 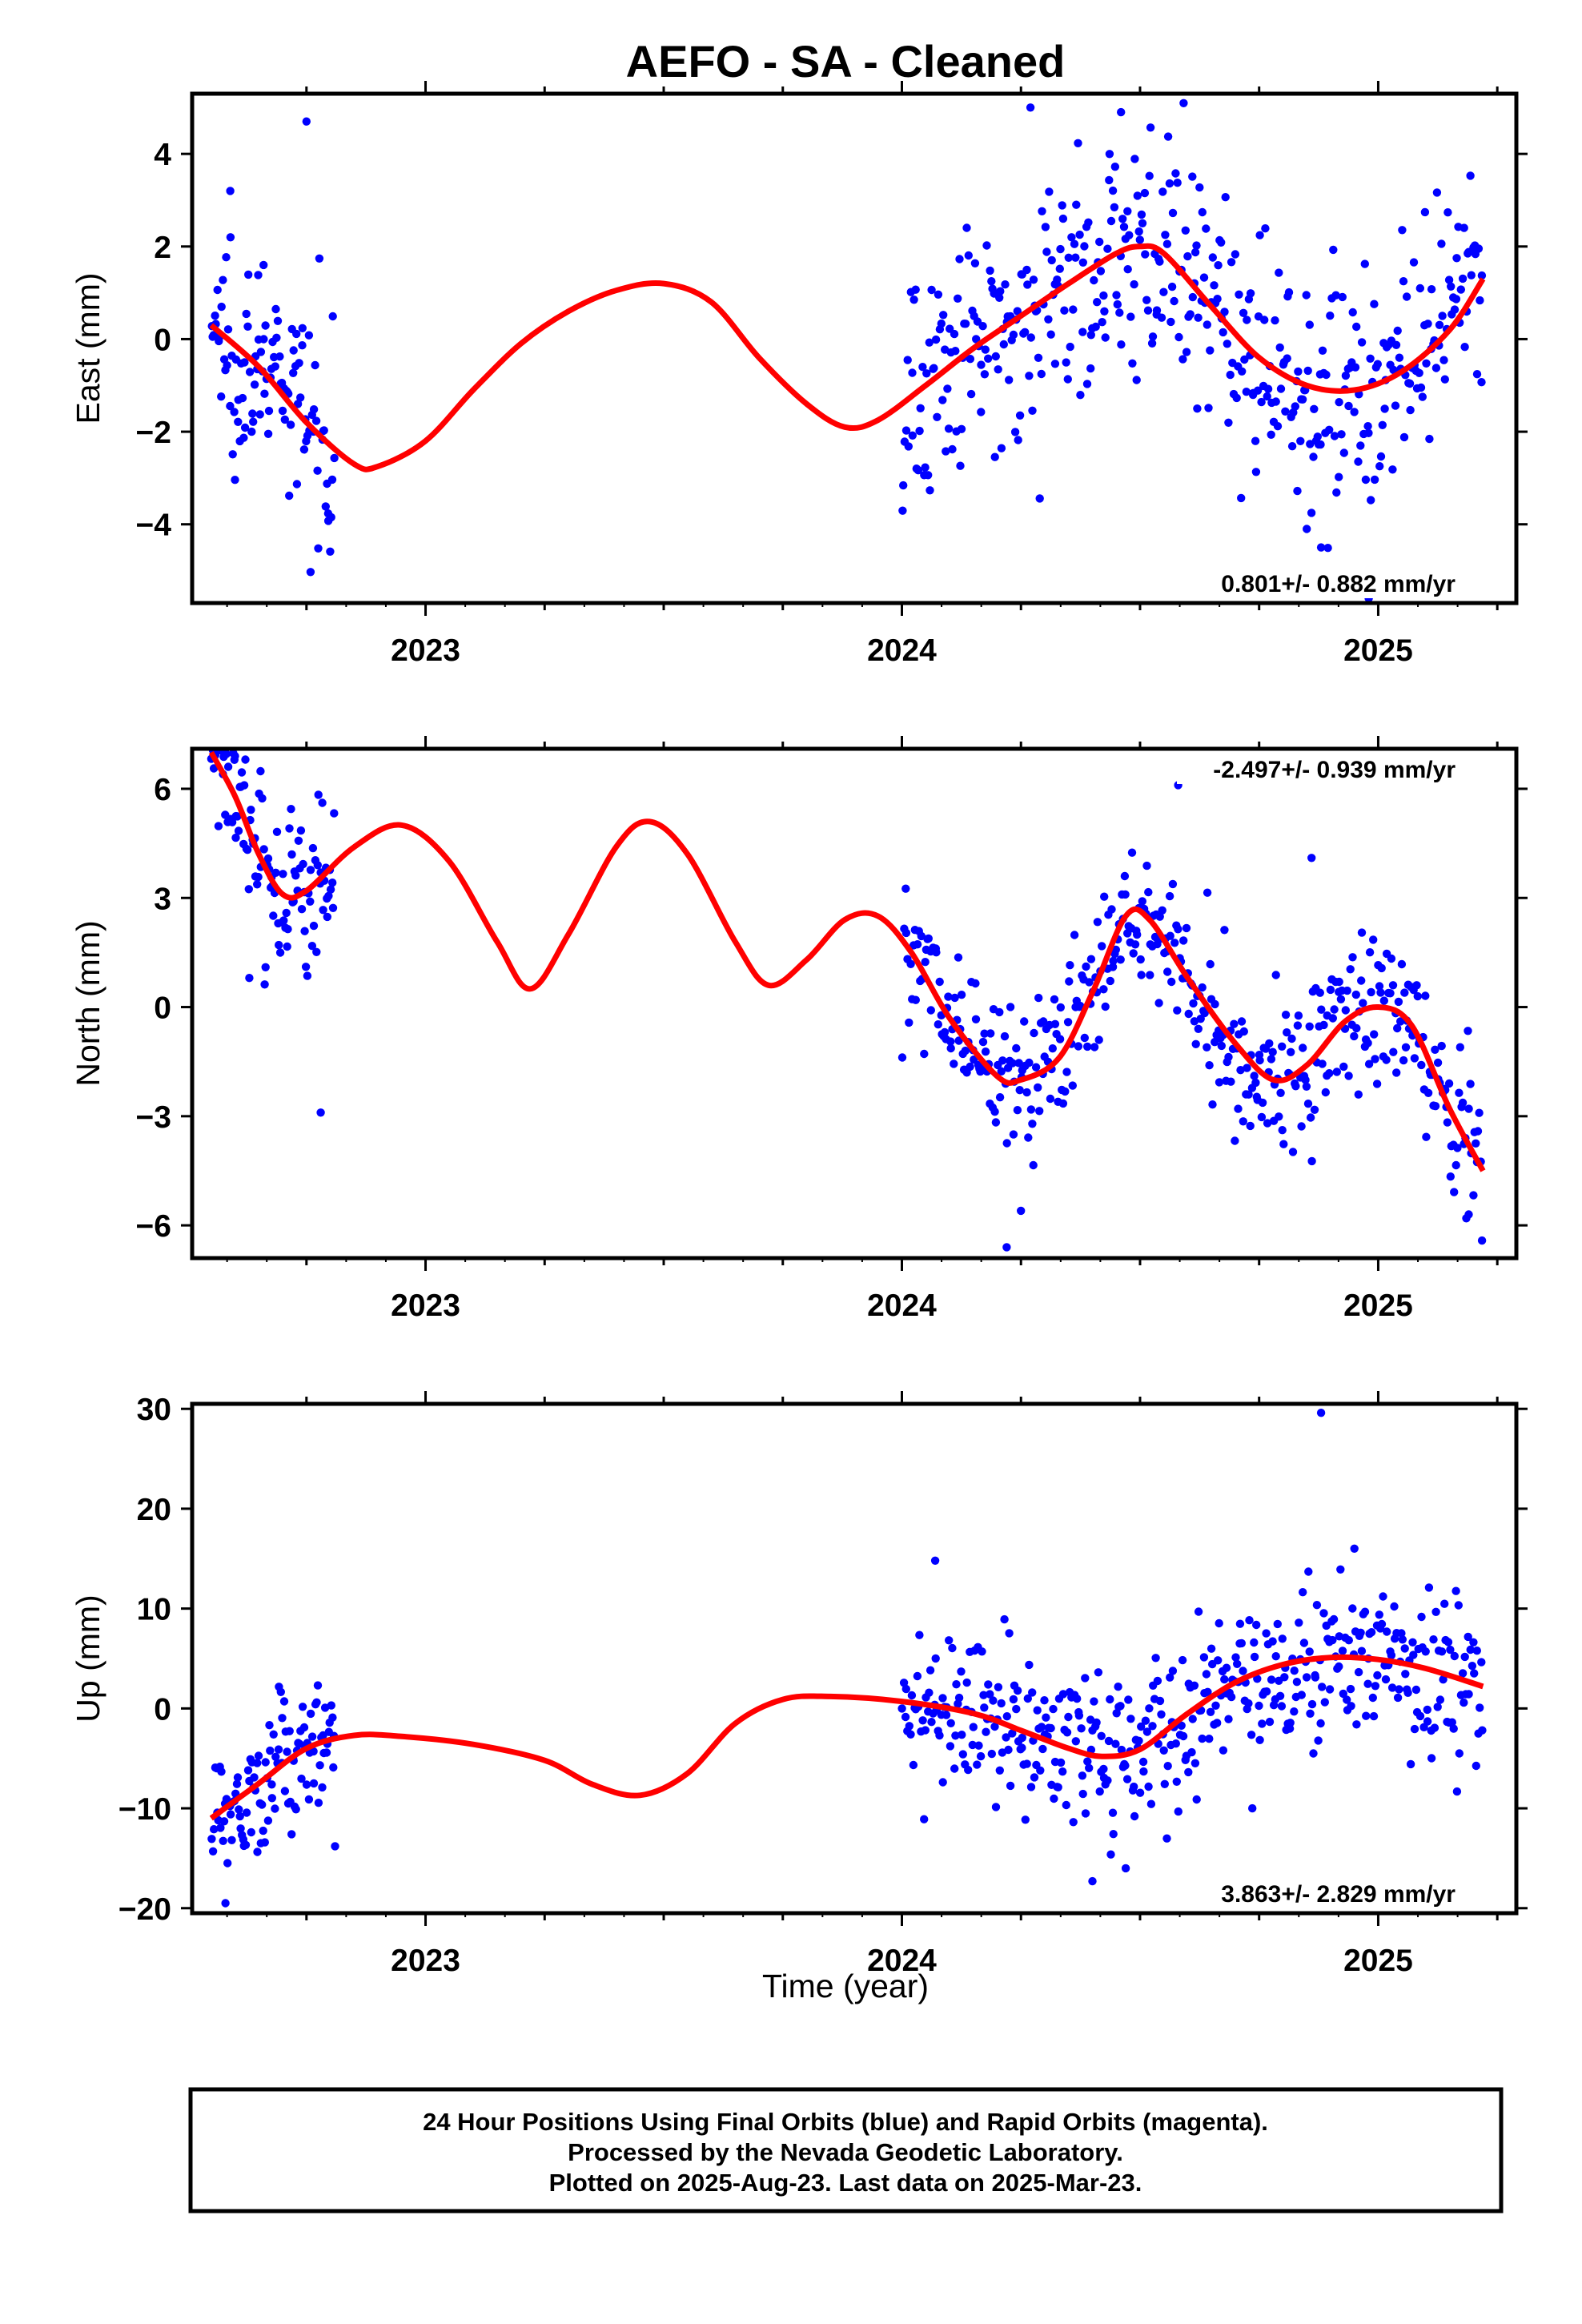 I want to click on x-tick-label: 2023, so click(x=426, y=1961).